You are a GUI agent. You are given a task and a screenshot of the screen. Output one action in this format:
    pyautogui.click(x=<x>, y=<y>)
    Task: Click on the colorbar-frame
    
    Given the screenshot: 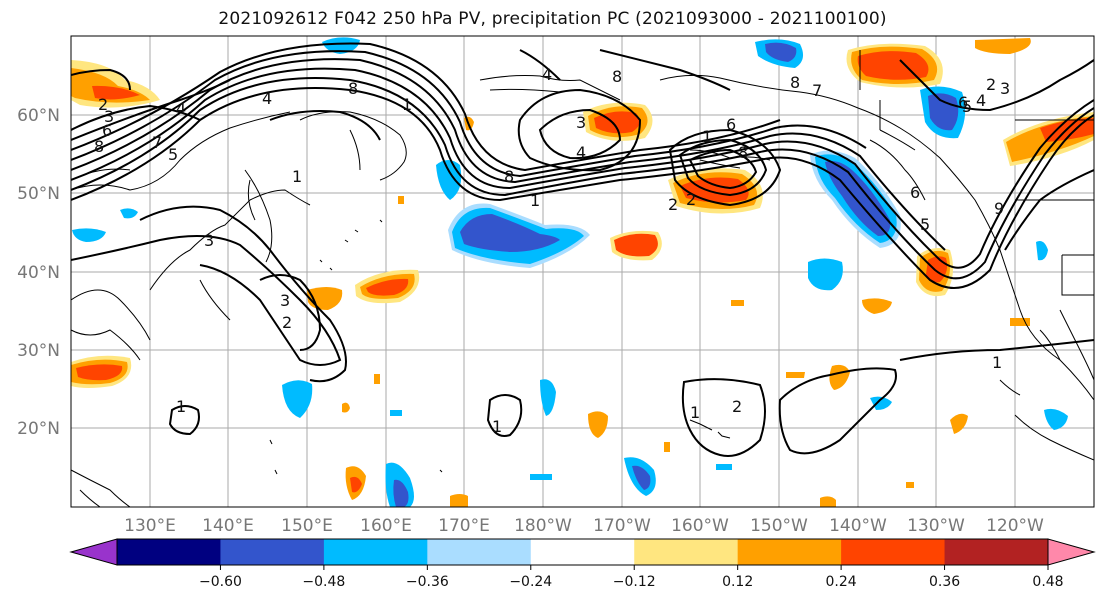 What is the action you would take?
    pyautogui.click(x=582, y=552)
    